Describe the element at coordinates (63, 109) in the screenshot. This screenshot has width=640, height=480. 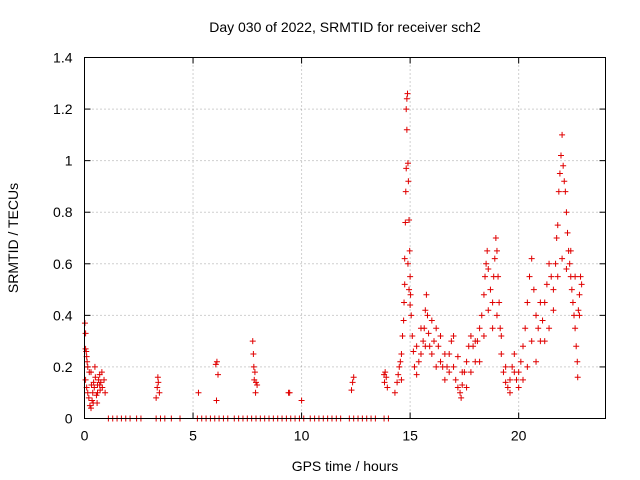
I see `y-tick-label: 1.2` at that location.